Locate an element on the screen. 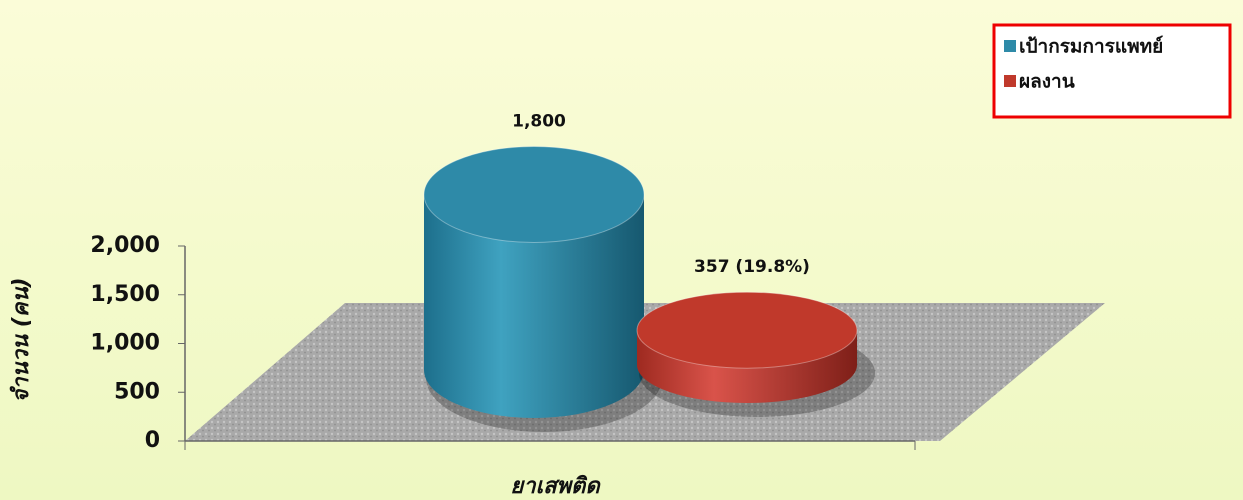  y-tick-label: 0 is located at coordinates (152, 440).